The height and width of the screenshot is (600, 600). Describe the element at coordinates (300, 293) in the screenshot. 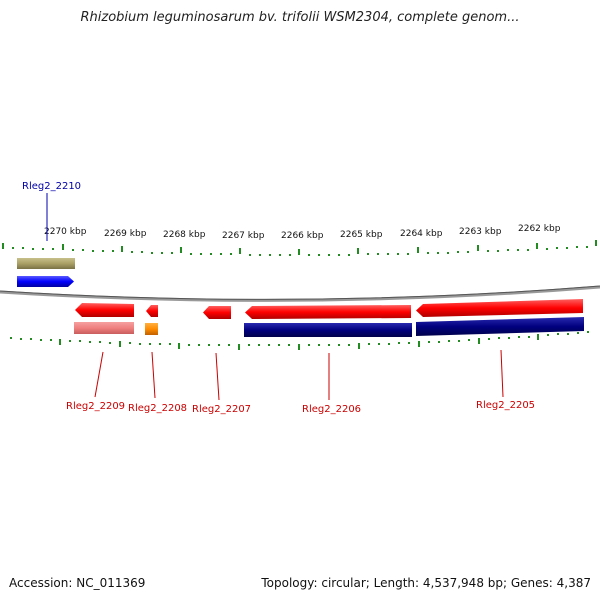

I see `genome-backbone` at that location.